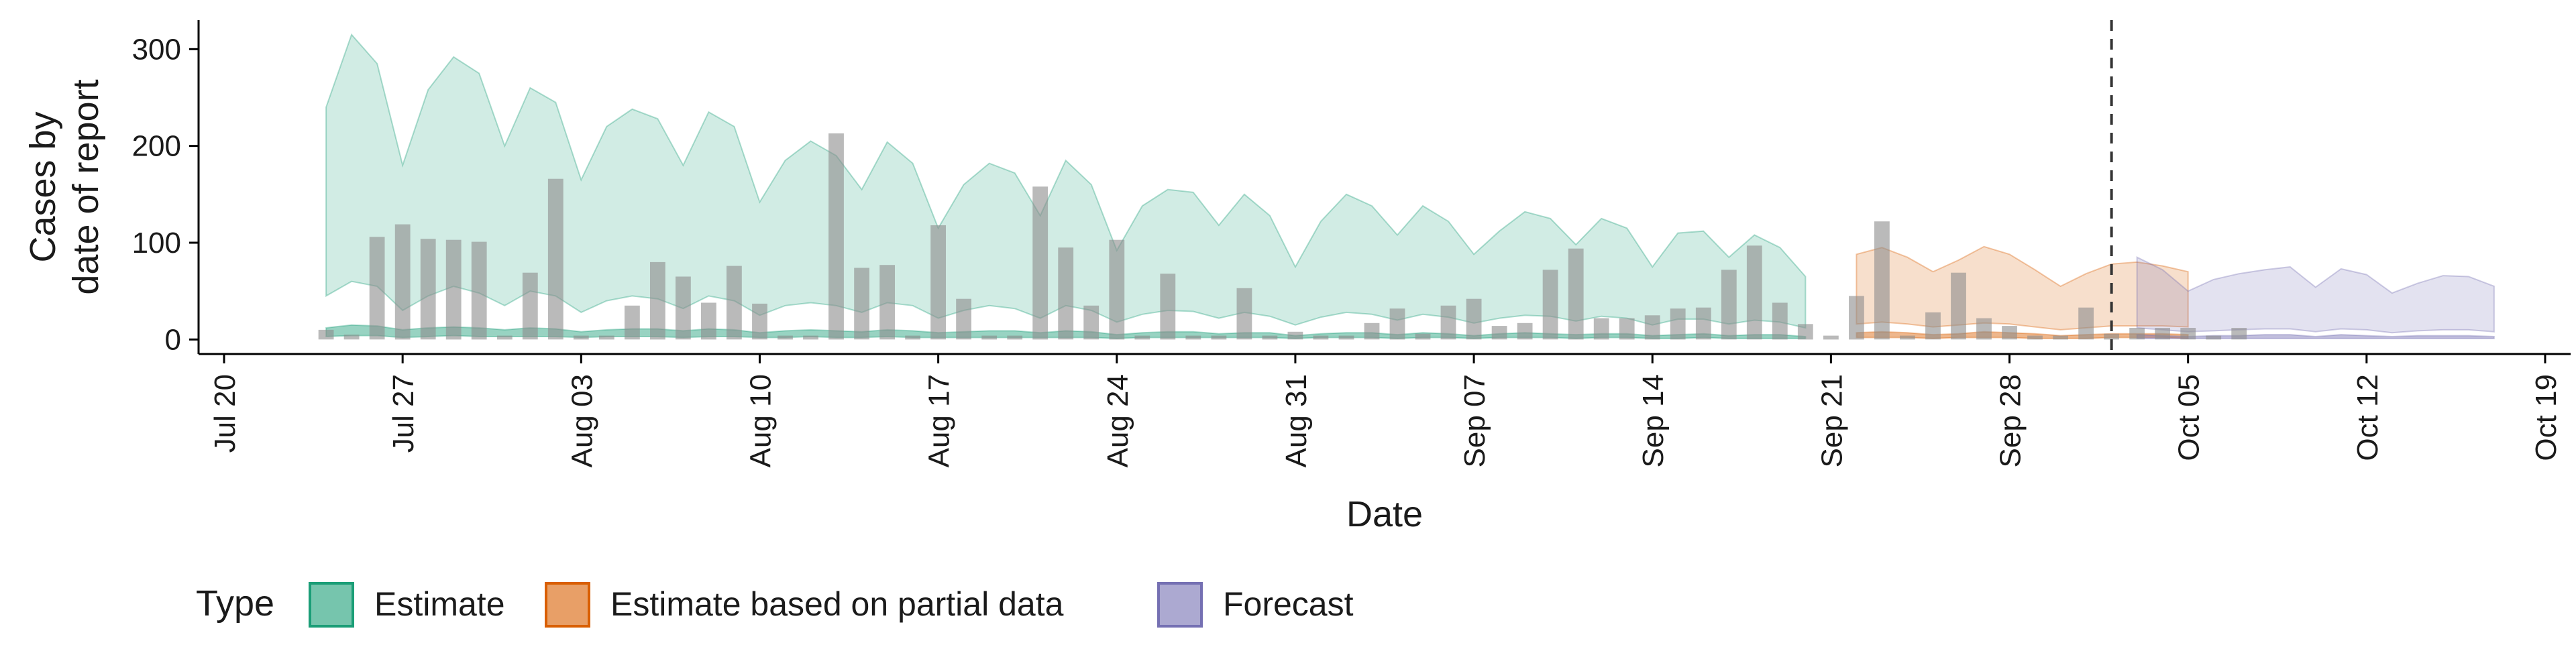  What do you see at coordinates (331, 605) in the screenshot?
I see `legend-swatch-estimate` at bounding box center [331, 605].